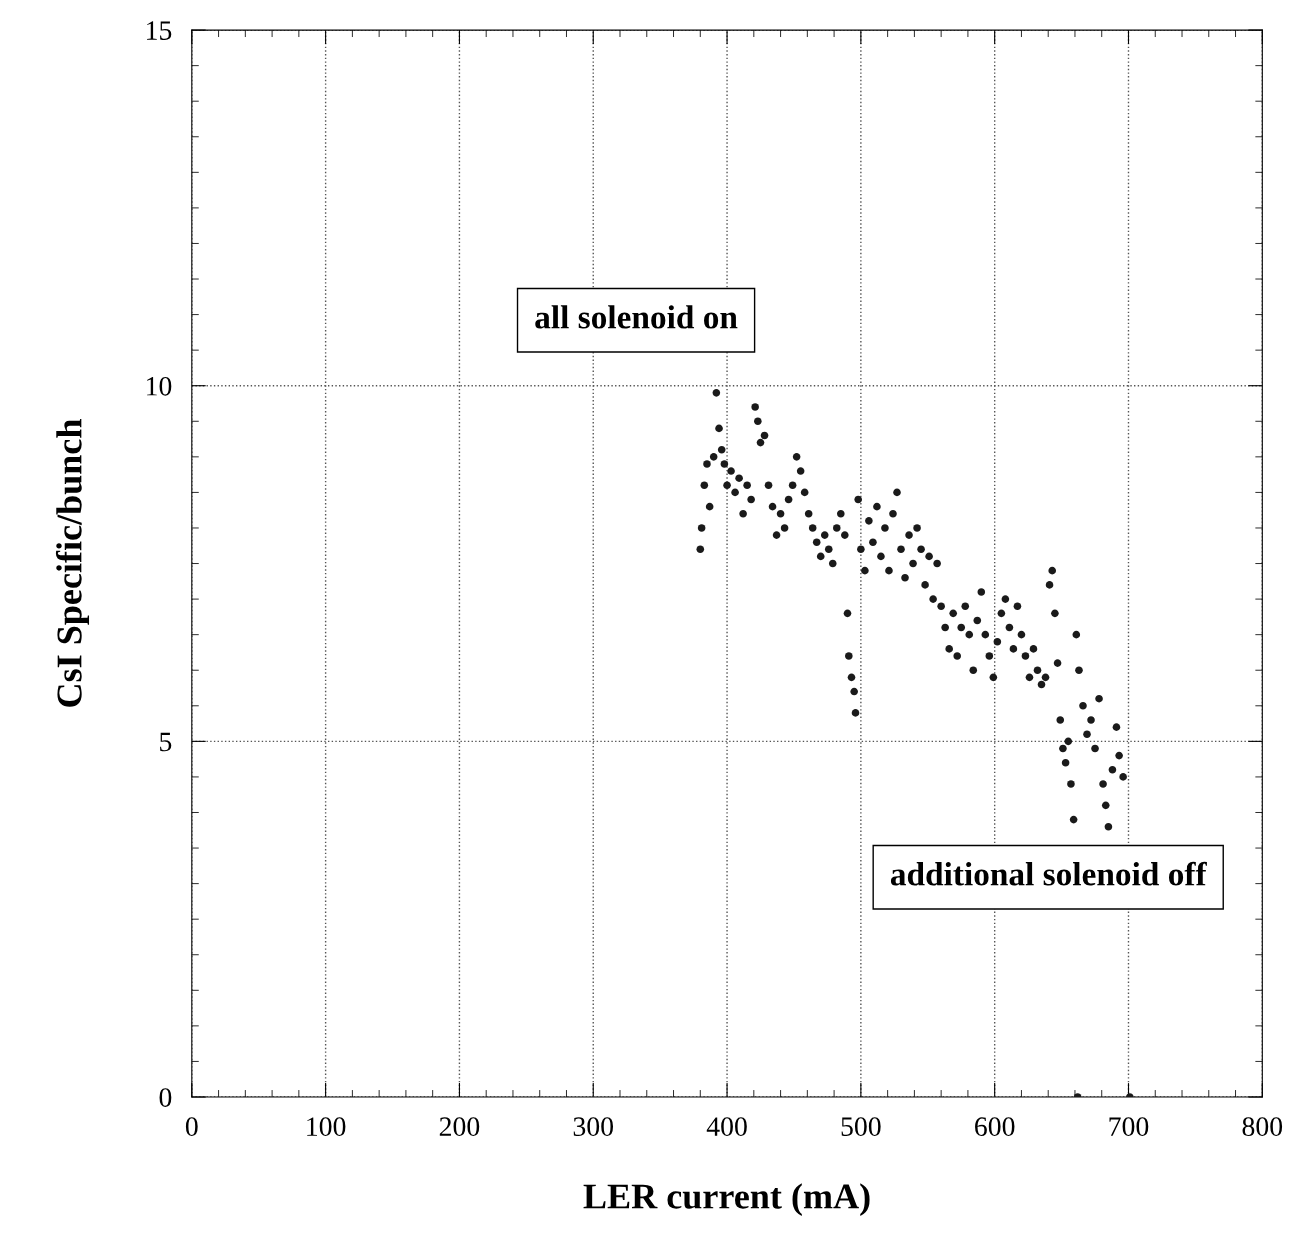 The width and height of the screenshot is (1296, 1253). I want to click on x-tick-label: 600, so click(995, 1126).